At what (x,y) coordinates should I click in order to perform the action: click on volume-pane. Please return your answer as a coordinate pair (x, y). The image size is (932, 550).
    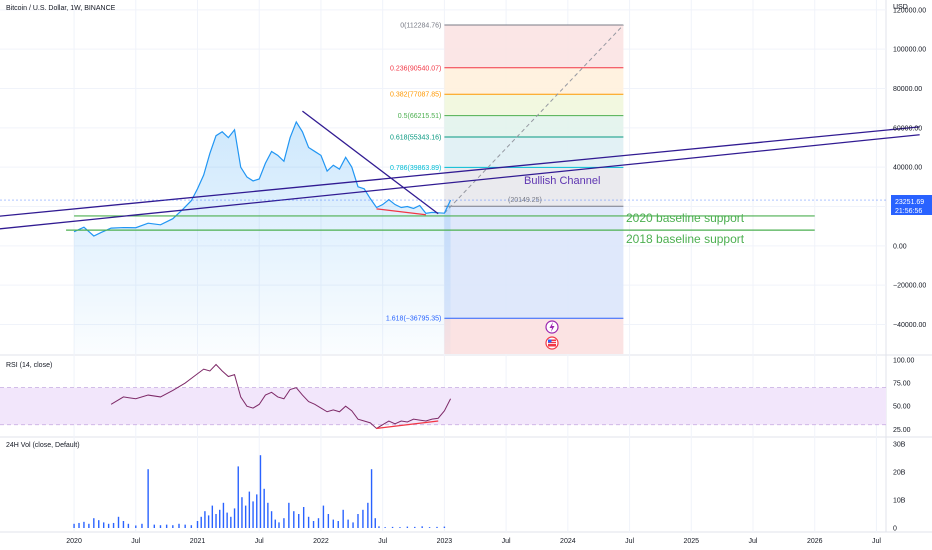
    Looking at the image, I should click on (259, 491).